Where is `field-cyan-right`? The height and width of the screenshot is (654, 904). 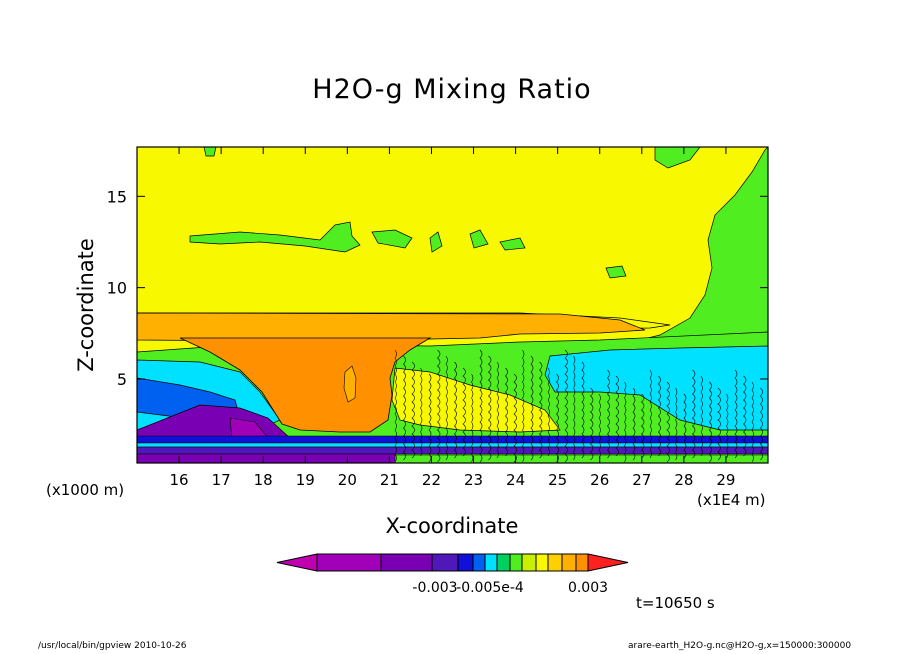 field-cyan-right is located at coordinates (656, 388).